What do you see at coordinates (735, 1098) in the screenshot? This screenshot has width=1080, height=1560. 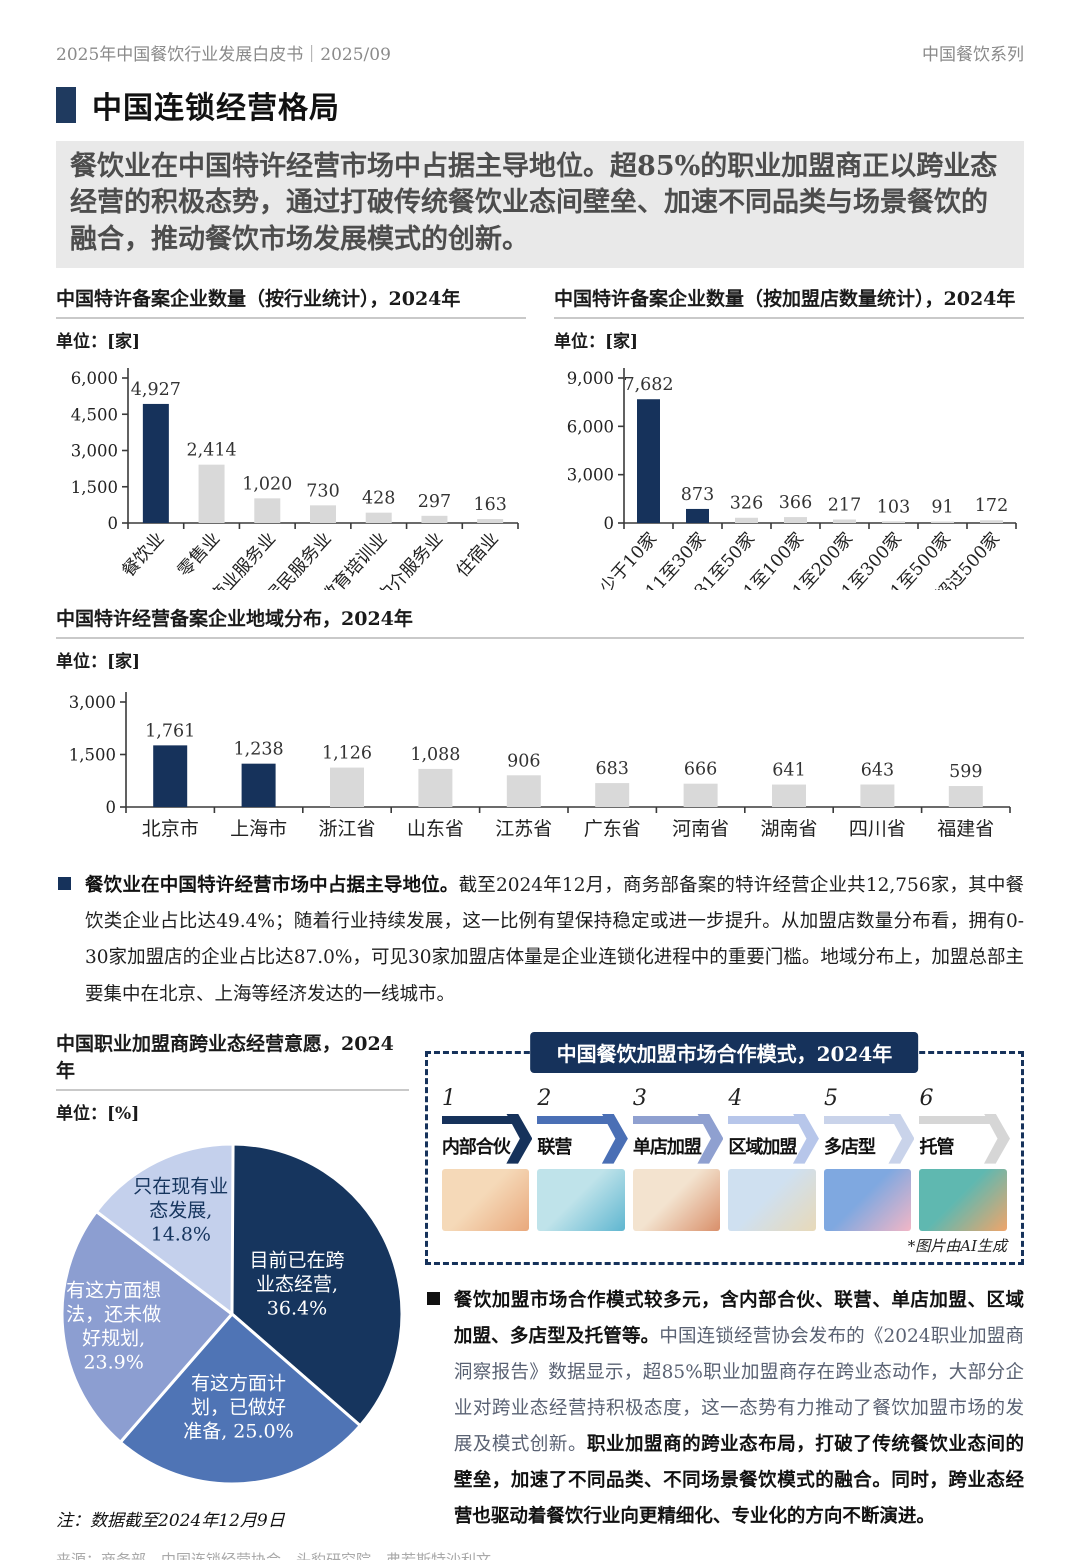 I see `step-number: 4` at bounding box center [735, 1098].